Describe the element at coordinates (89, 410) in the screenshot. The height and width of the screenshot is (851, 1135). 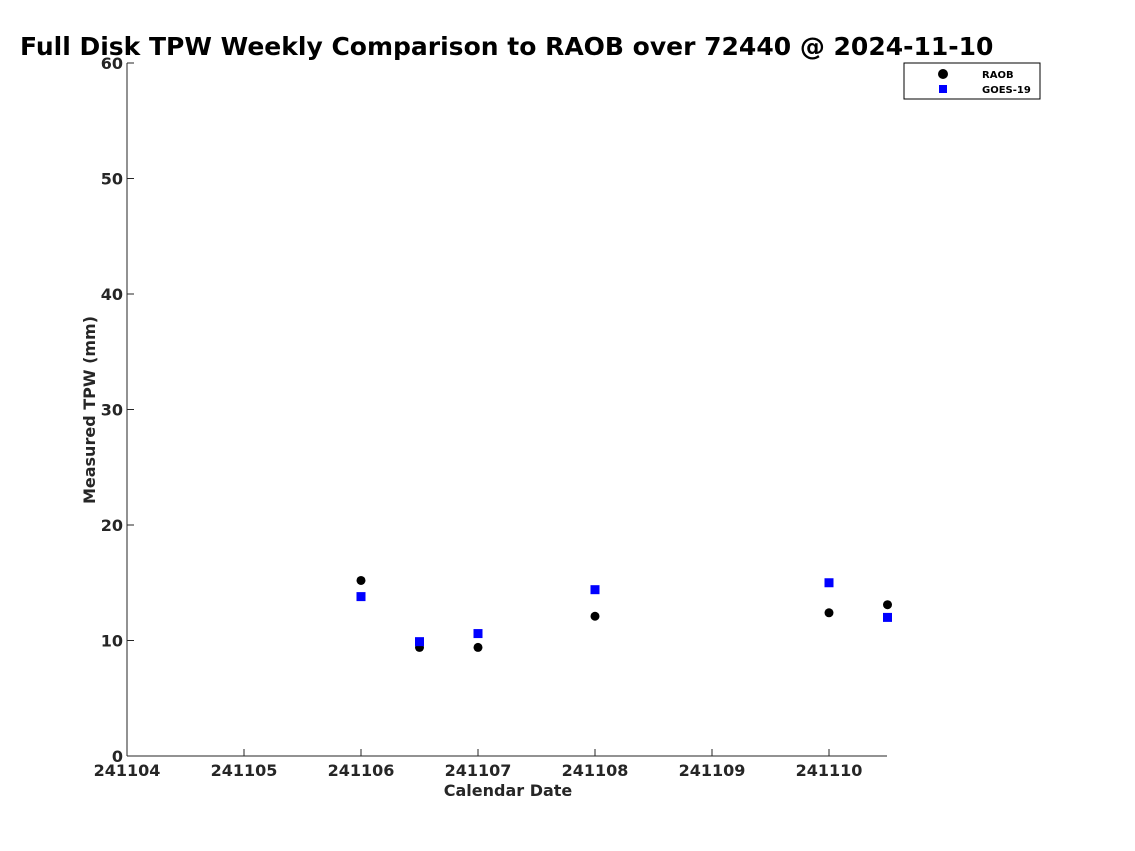
I see `y-axis-label: Measured TPW (mm)` at that location.